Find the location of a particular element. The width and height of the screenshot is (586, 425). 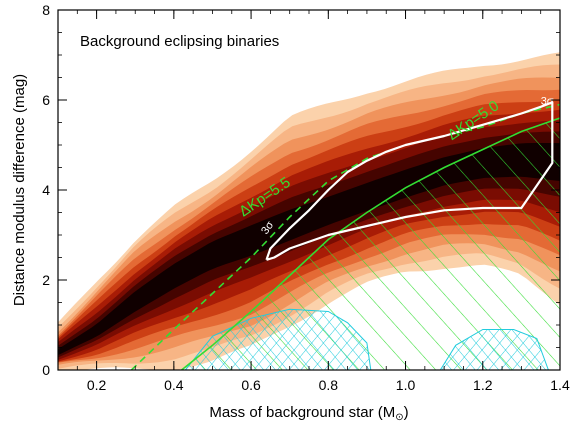

y-tick-label: 4 is located at coordinates (46, 190).